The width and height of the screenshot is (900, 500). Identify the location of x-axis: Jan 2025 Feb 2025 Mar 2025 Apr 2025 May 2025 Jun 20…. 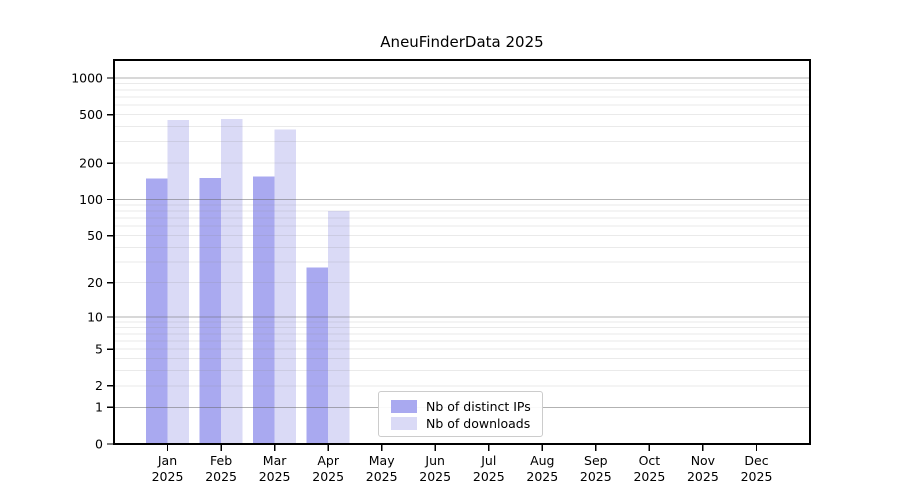
(462, 464).